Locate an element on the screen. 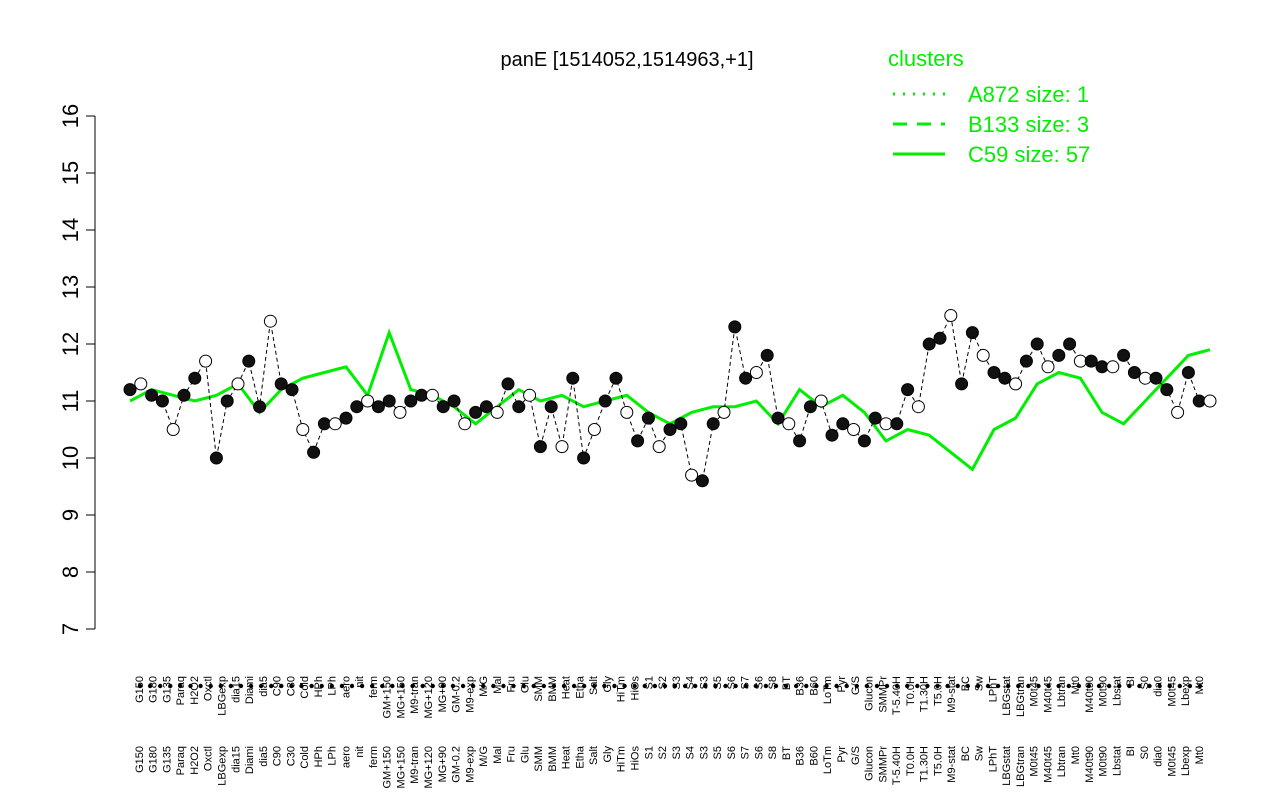 This screenshot has height=800, width=1280. x-tick-label: S7 is located at coordinates (746, 682).